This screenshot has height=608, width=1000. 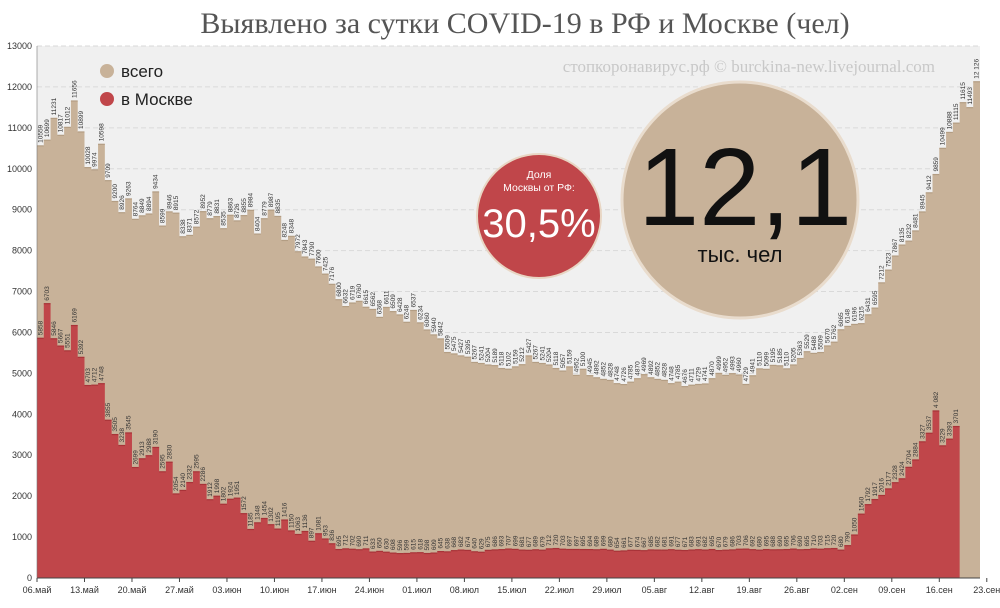 What do you see at coordinates (753, 365) in the screenshot?
I see `data-label-total: 4941` at bounding box center [753, 365].